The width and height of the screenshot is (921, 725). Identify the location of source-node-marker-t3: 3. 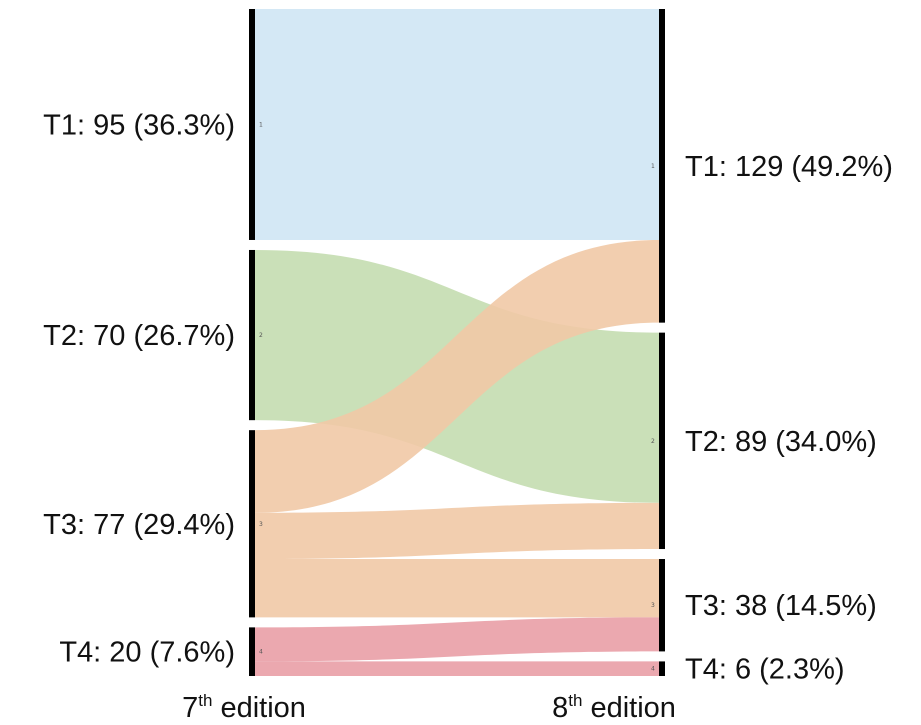
(261, 524).